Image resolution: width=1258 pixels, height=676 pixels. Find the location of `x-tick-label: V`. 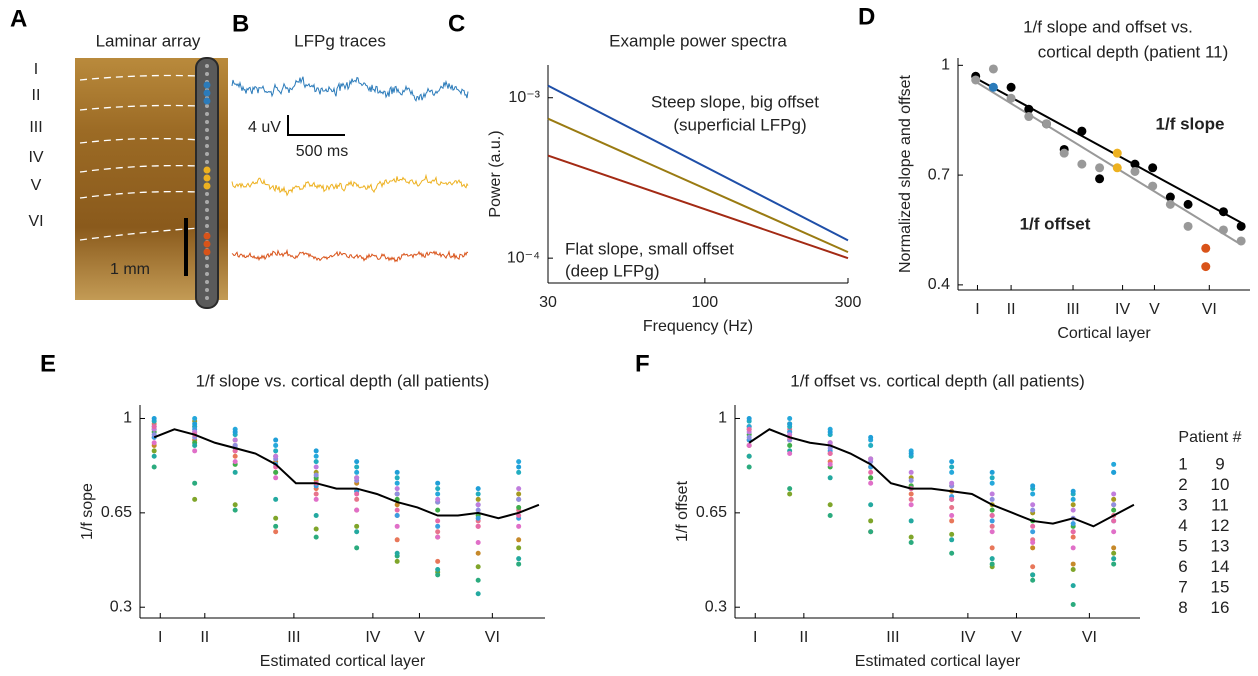

x-tick-label: V is located at coordinates (419, 637).